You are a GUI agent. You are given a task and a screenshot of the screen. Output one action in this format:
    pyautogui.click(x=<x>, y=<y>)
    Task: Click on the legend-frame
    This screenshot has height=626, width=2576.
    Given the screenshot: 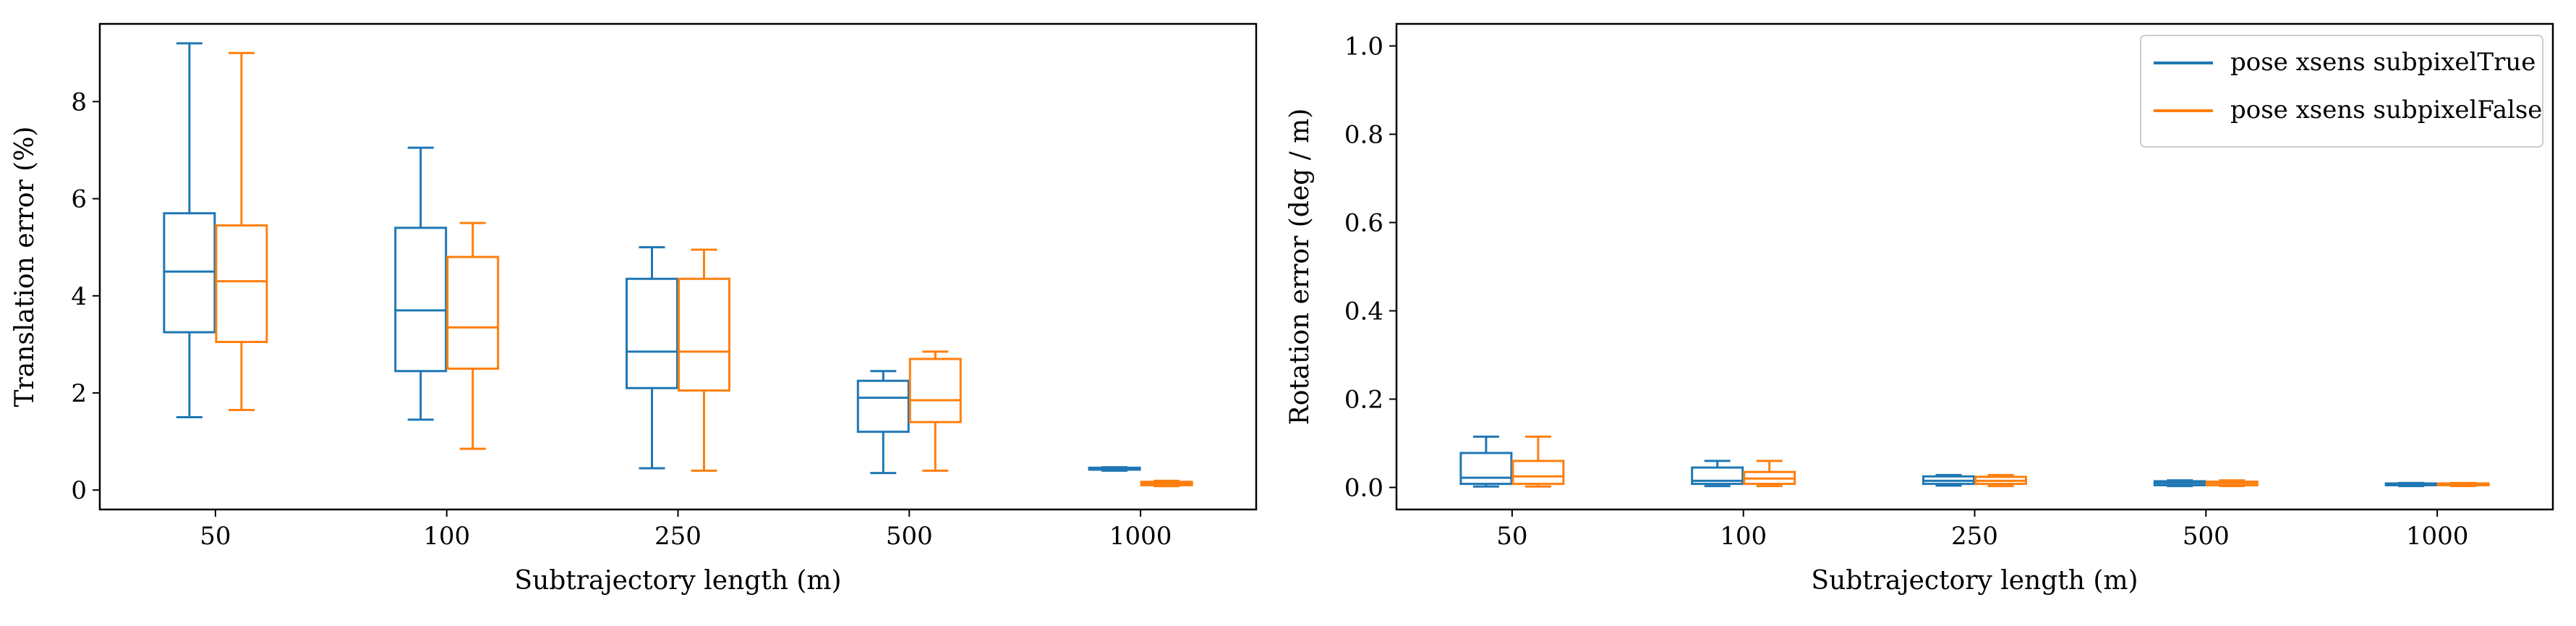 What is the action you would take?
    pyautogui.click(x=2341, y=91)
    